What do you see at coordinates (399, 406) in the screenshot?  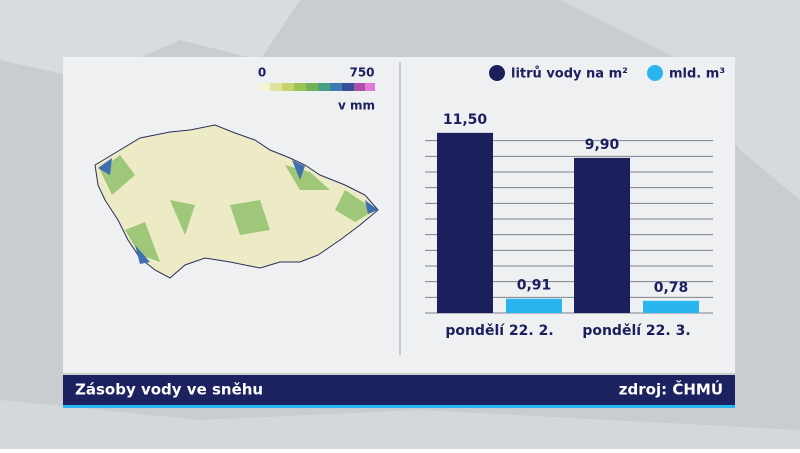 I see `footer-line` at bounding box center [399, 406].